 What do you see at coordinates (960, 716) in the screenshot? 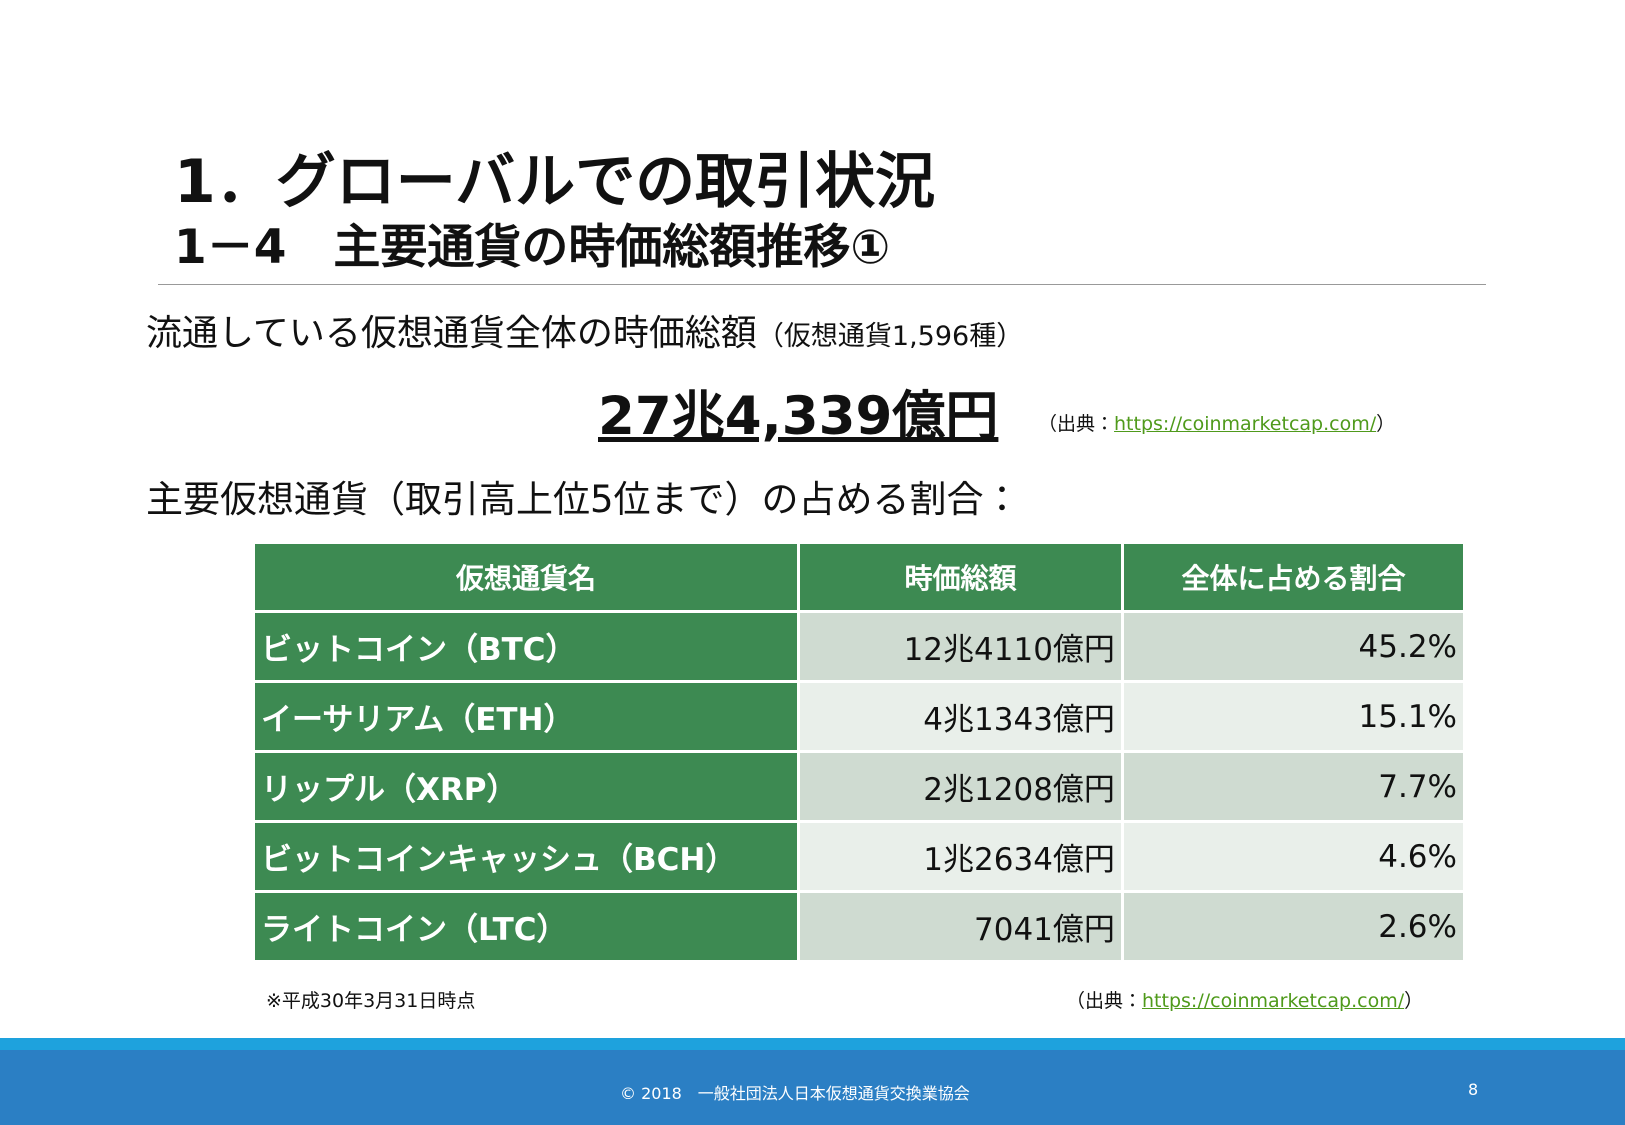
I see `market-cap: 4兆1343億円` at bounding box center [960, 716].